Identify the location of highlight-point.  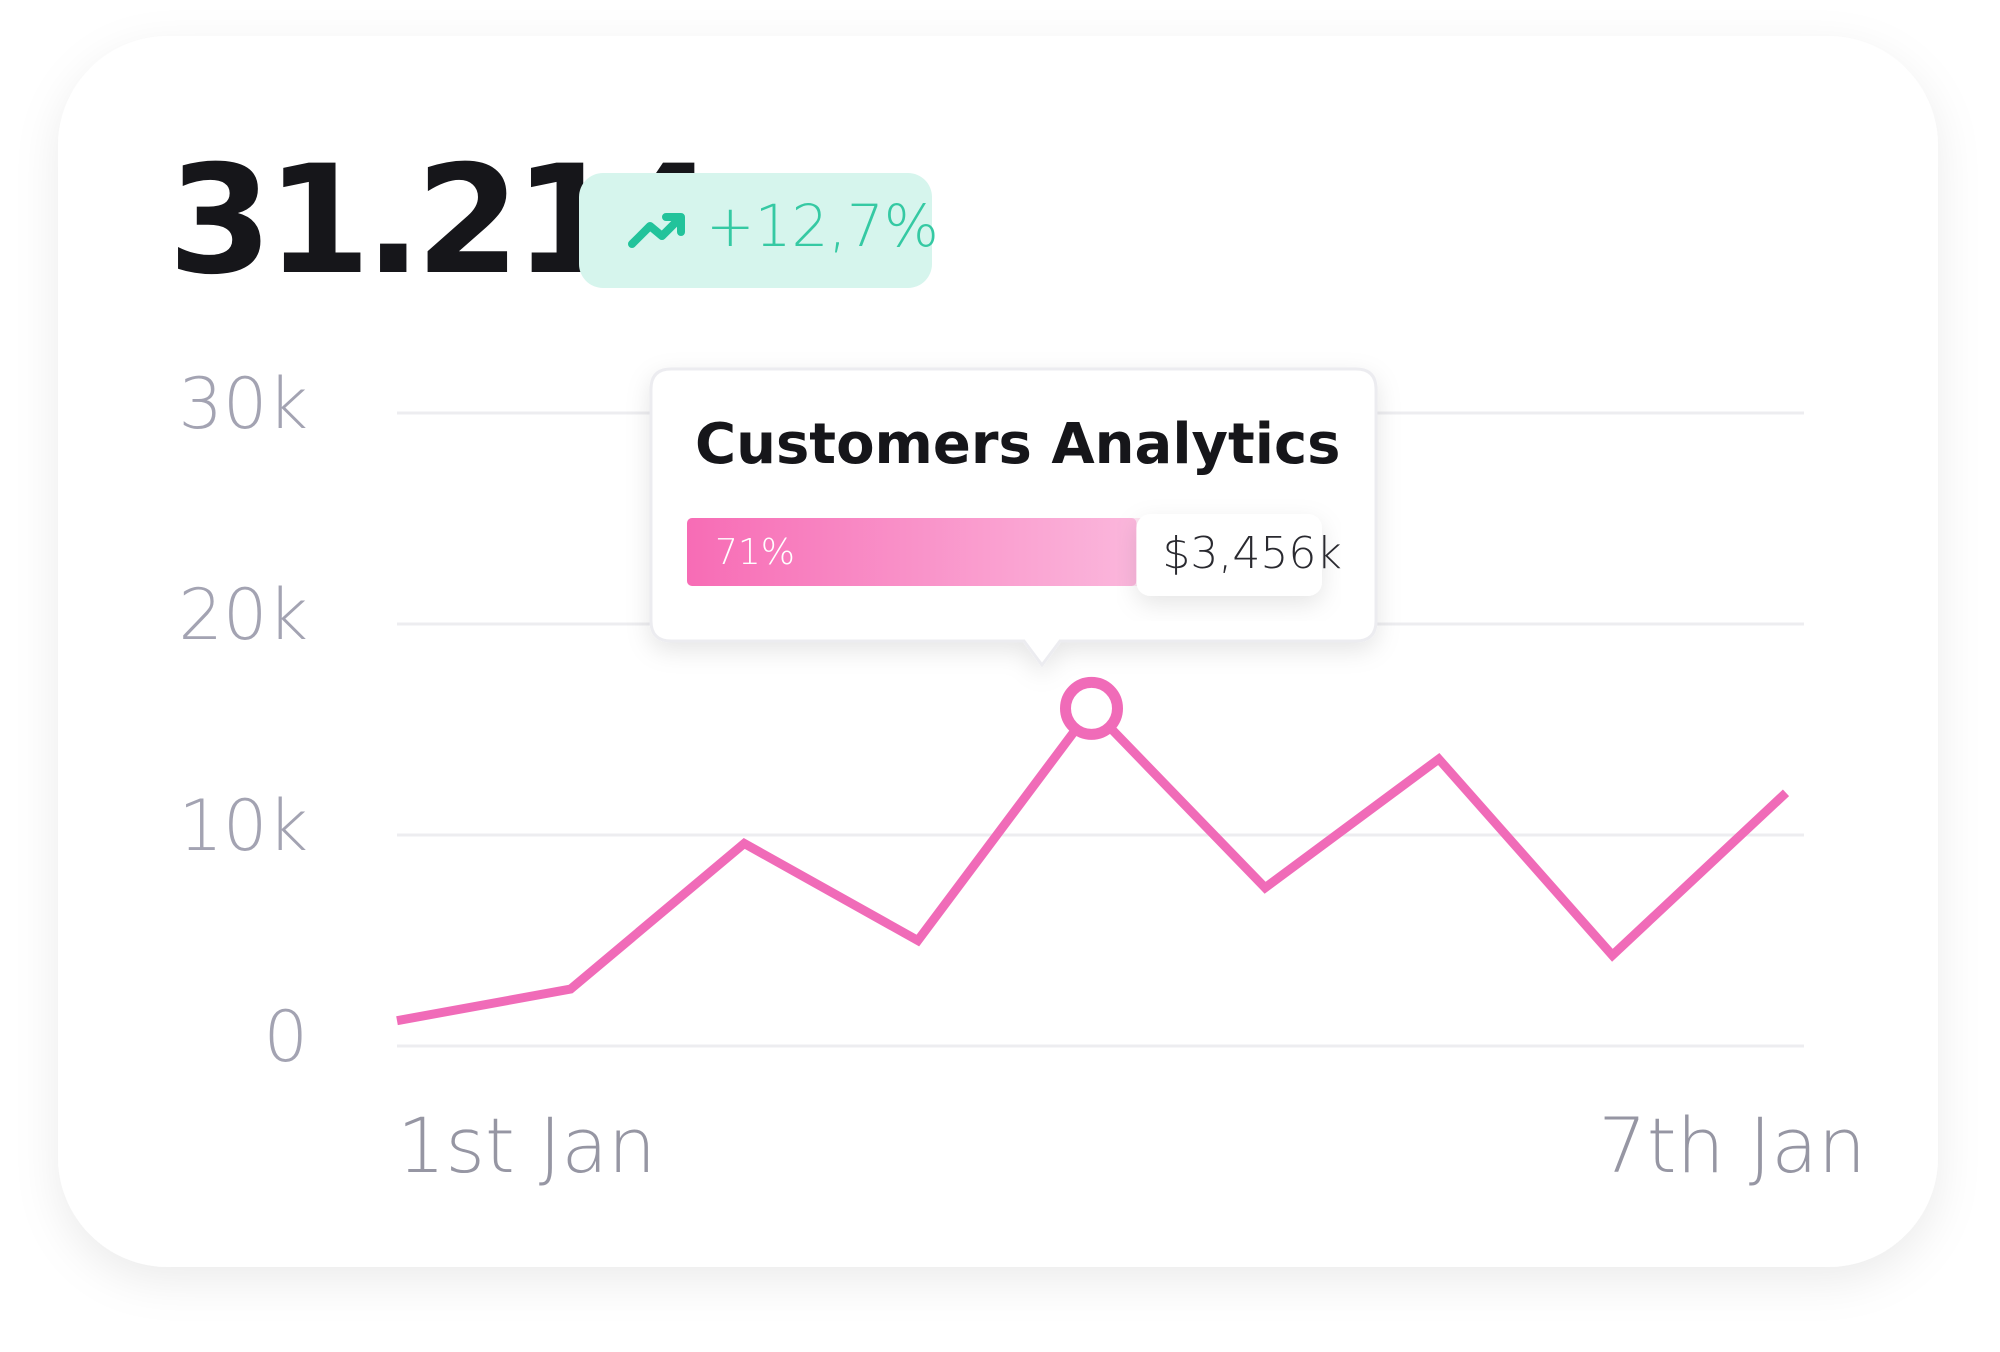
(1091, 708).